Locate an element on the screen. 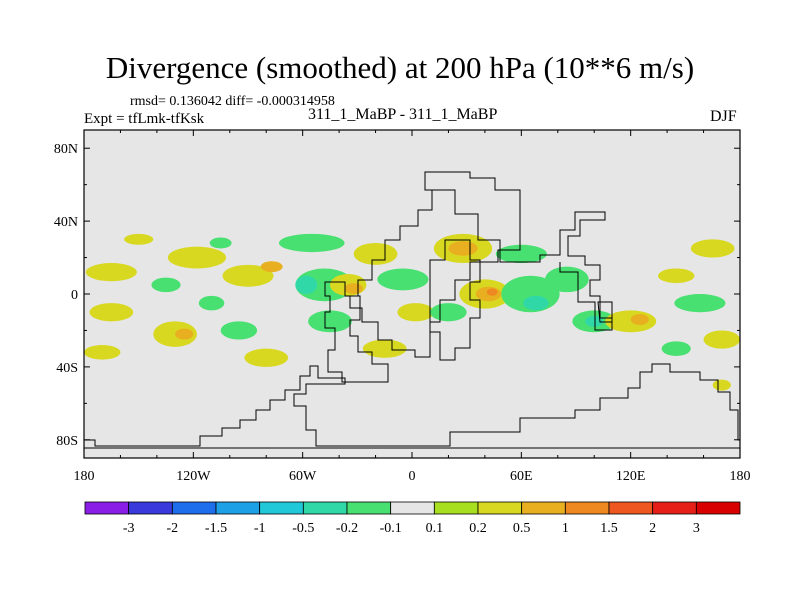 The image size is (800, 600). continent-outline-africa is located at coordinates (455, 300).